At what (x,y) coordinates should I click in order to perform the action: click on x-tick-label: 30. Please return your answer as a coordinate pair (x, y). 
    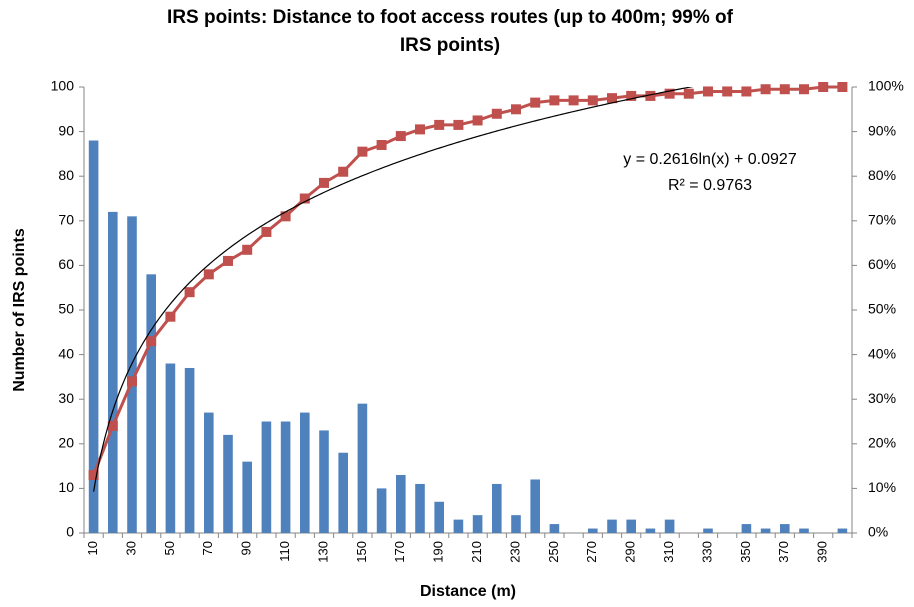
    Looking at the image, I should click on (130, 548).